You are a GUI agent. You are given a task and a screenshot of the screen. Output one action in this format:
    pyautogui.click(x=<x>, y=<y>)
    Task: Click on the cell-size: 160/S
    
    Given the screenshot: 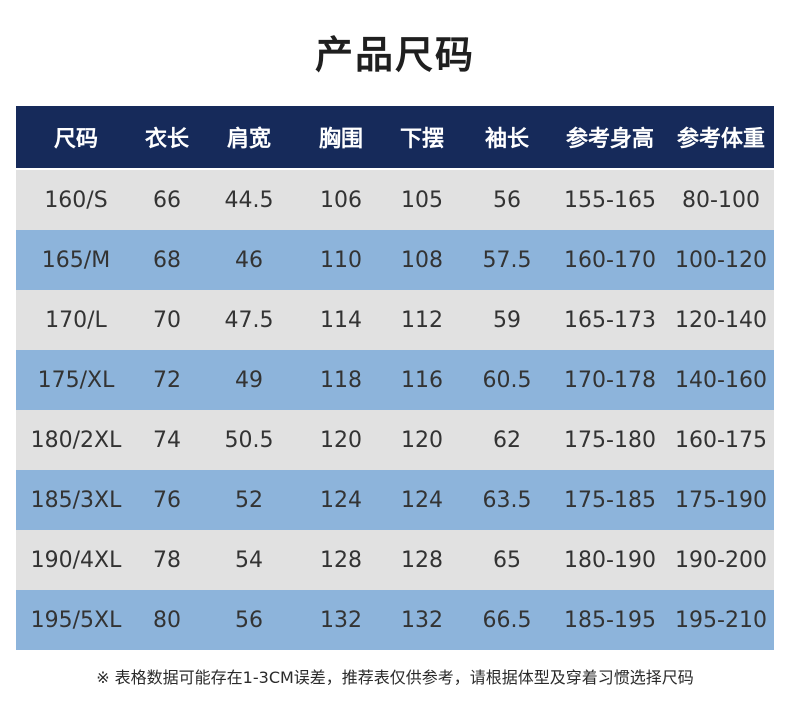 What is the action you would take?
    pyautogui.click(x=76, y=200)
    